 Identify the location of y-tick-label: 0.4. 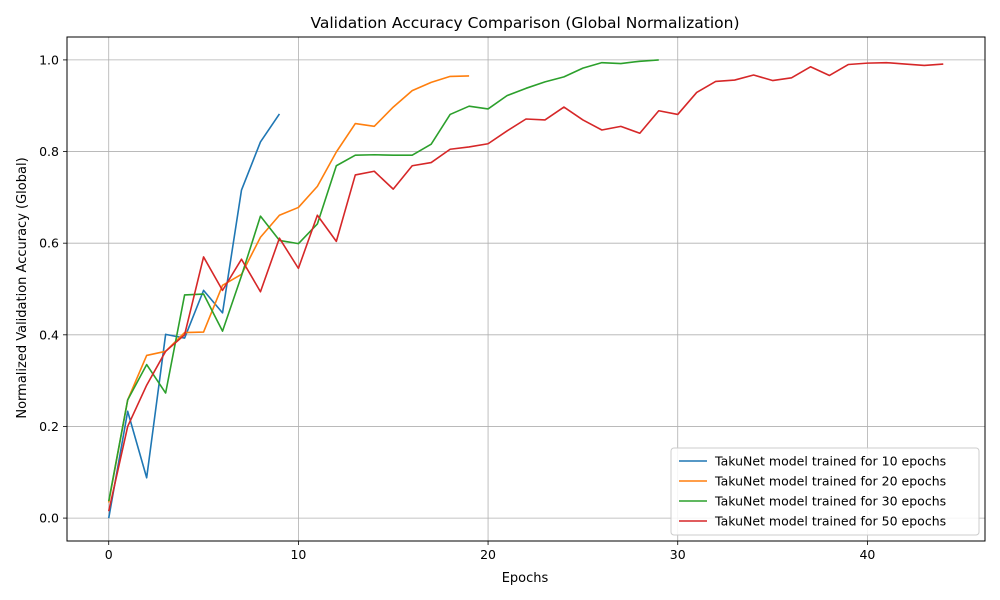
(49, 334).